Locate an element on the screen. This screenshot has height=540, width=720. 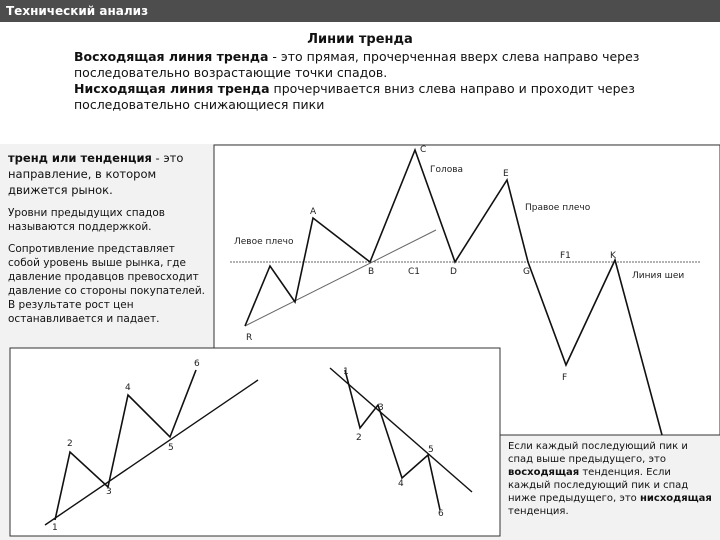
label: F1 is located at coordinates (565, 256).